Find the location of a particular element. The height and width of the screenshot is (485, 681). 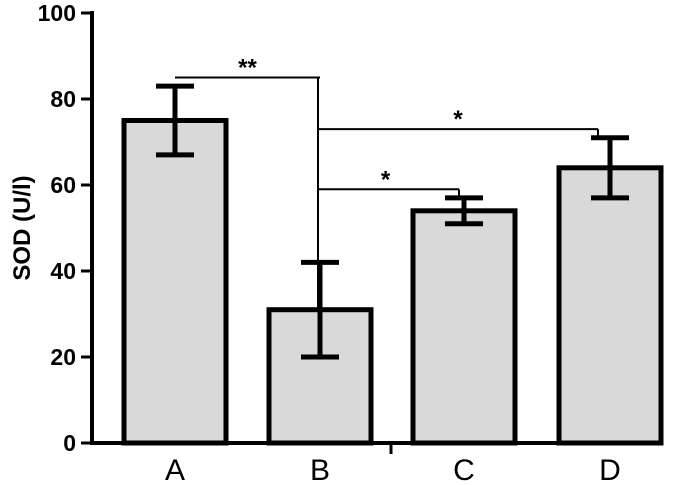

sig-label-B-C: * is located at coordinates (386, 179).